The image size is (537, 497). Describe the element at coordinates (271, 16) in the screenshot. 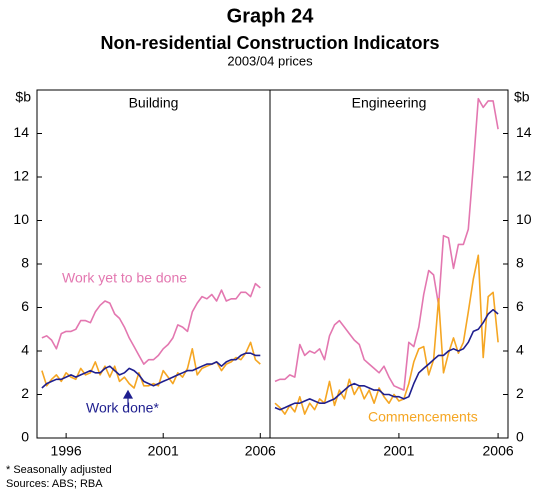

I see `chart-title: Graph 24` at that location.